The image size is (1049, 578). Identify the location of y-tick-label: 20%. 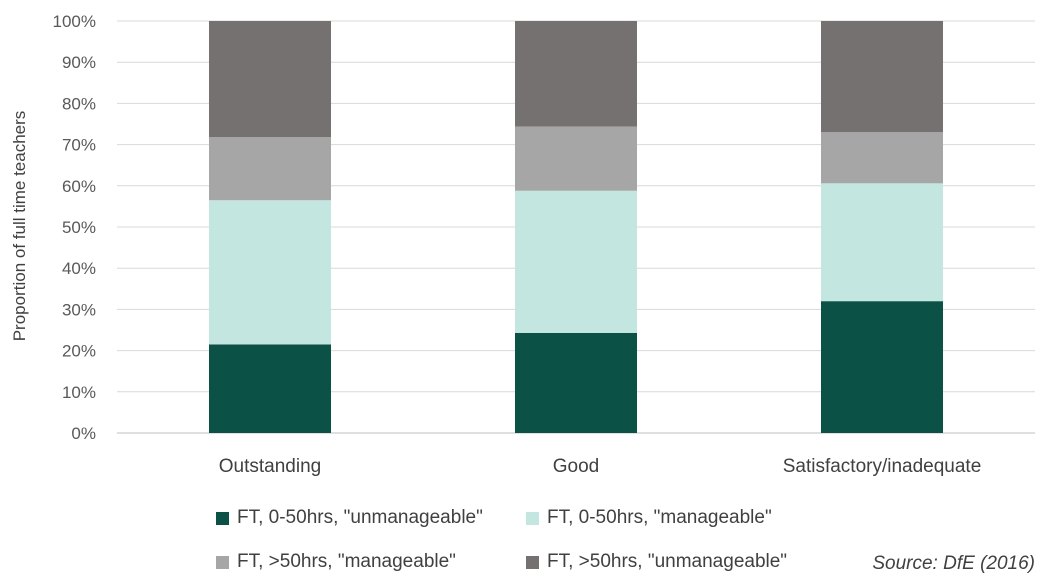
(79, 351).